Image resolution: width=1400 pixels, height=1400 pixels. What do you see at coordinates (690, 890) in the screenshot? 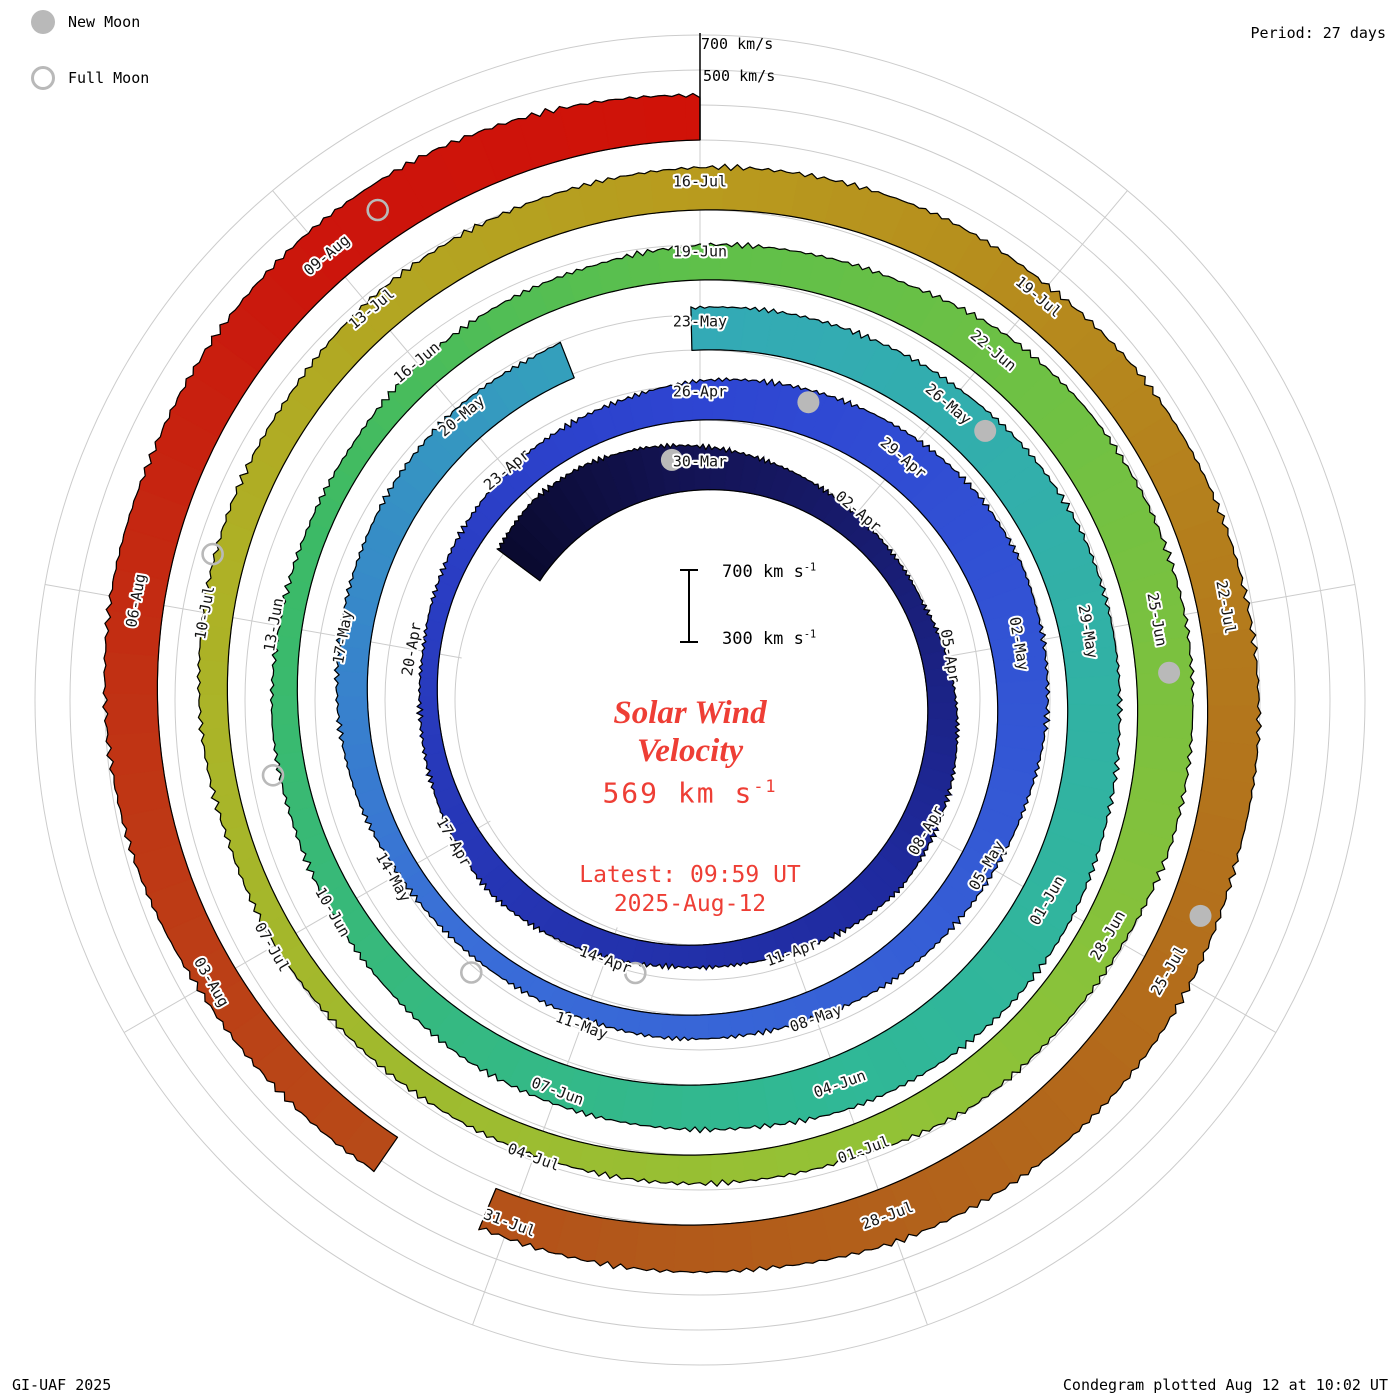
I see `latest-timestamp: Latest: 09:59 UT 2025-Aug-12` at bounding box center [690, 890].